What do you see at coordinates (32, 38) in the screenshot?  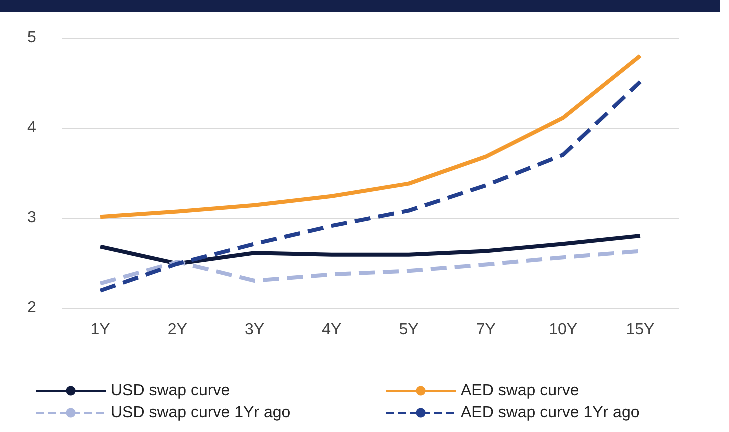 I see `y-tick-label: 5` at bounding box center [32, 38].